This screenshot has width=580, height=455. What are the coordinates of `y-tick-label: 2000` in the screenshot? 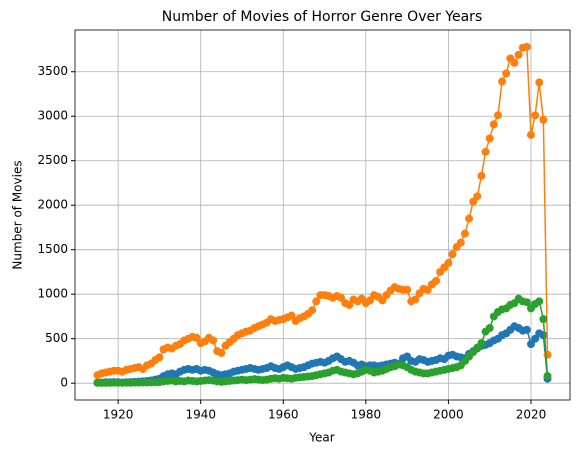 It's located at (52, 205).